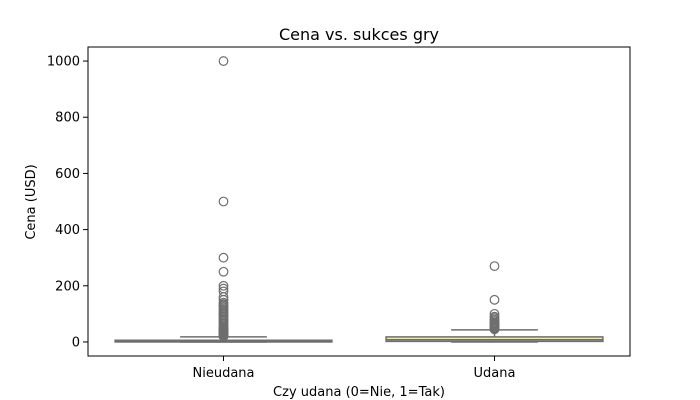  What do you see at coordinates (495, 373) in the screenshot?
I see `x-tick-label-udana: Udana` at bounding box center [495, 373].